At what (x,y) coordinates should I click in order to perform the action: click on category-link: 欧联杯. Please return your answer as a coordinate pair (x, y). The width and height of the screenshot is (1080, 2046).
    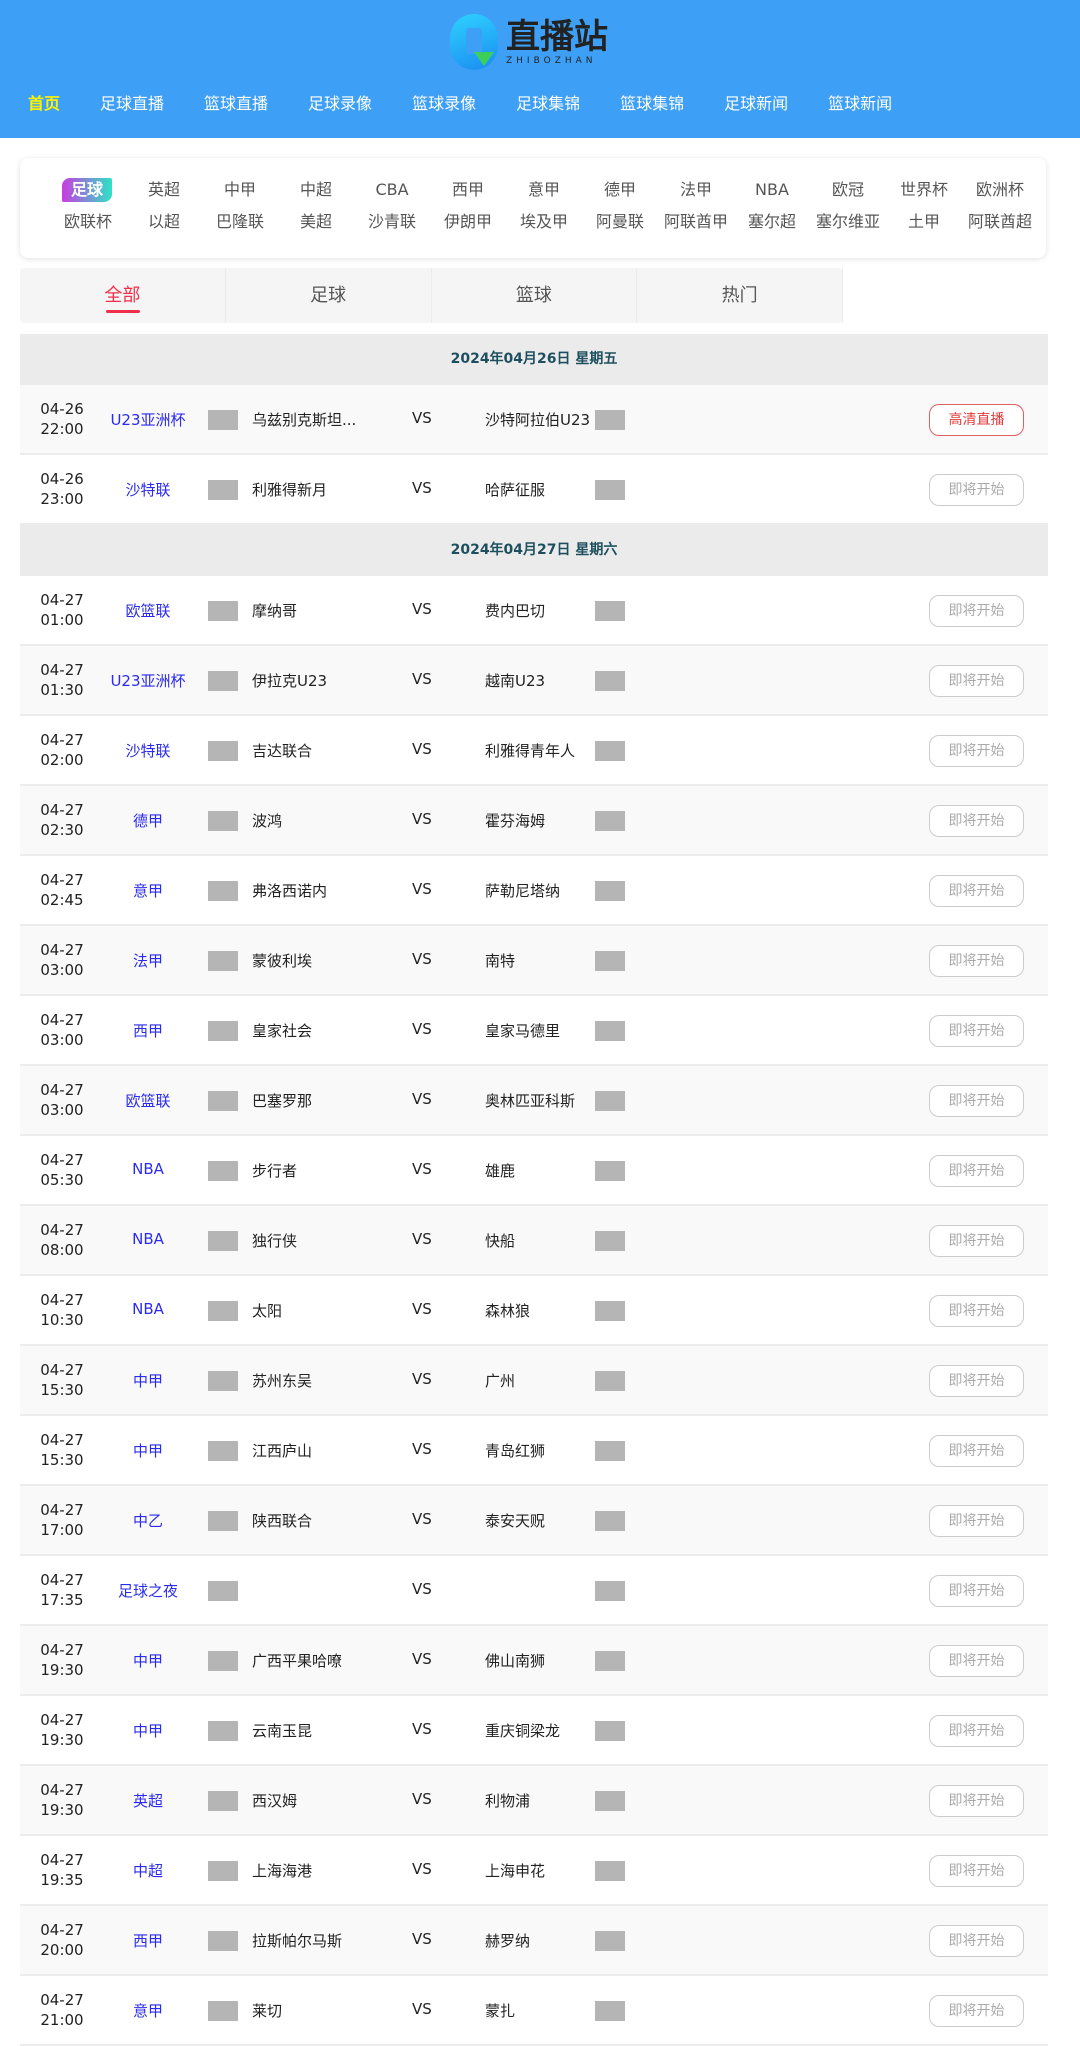
    Looking at the image, I should click on (87, 221).